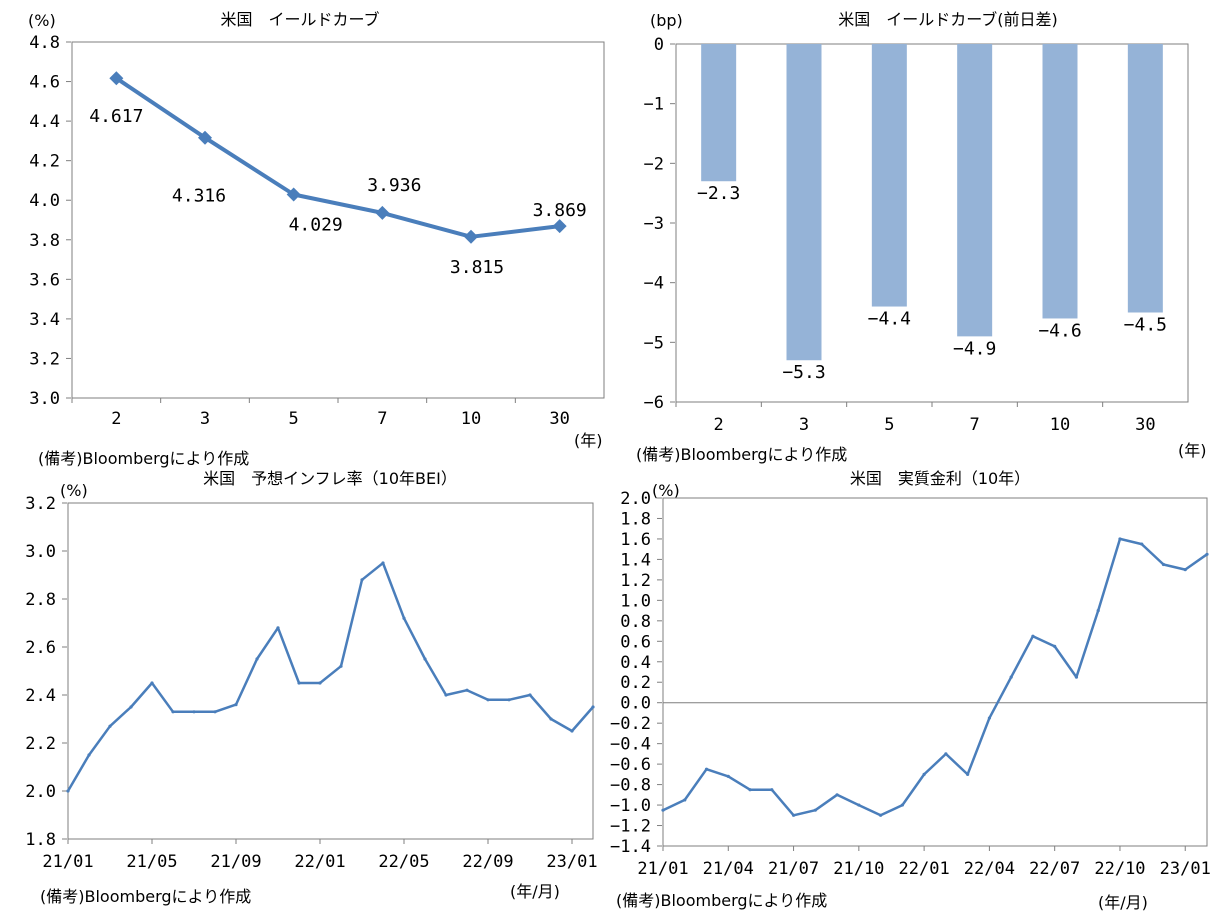  I want to click on real-rate-y-tick-label: −0.2, so click(630, 724).